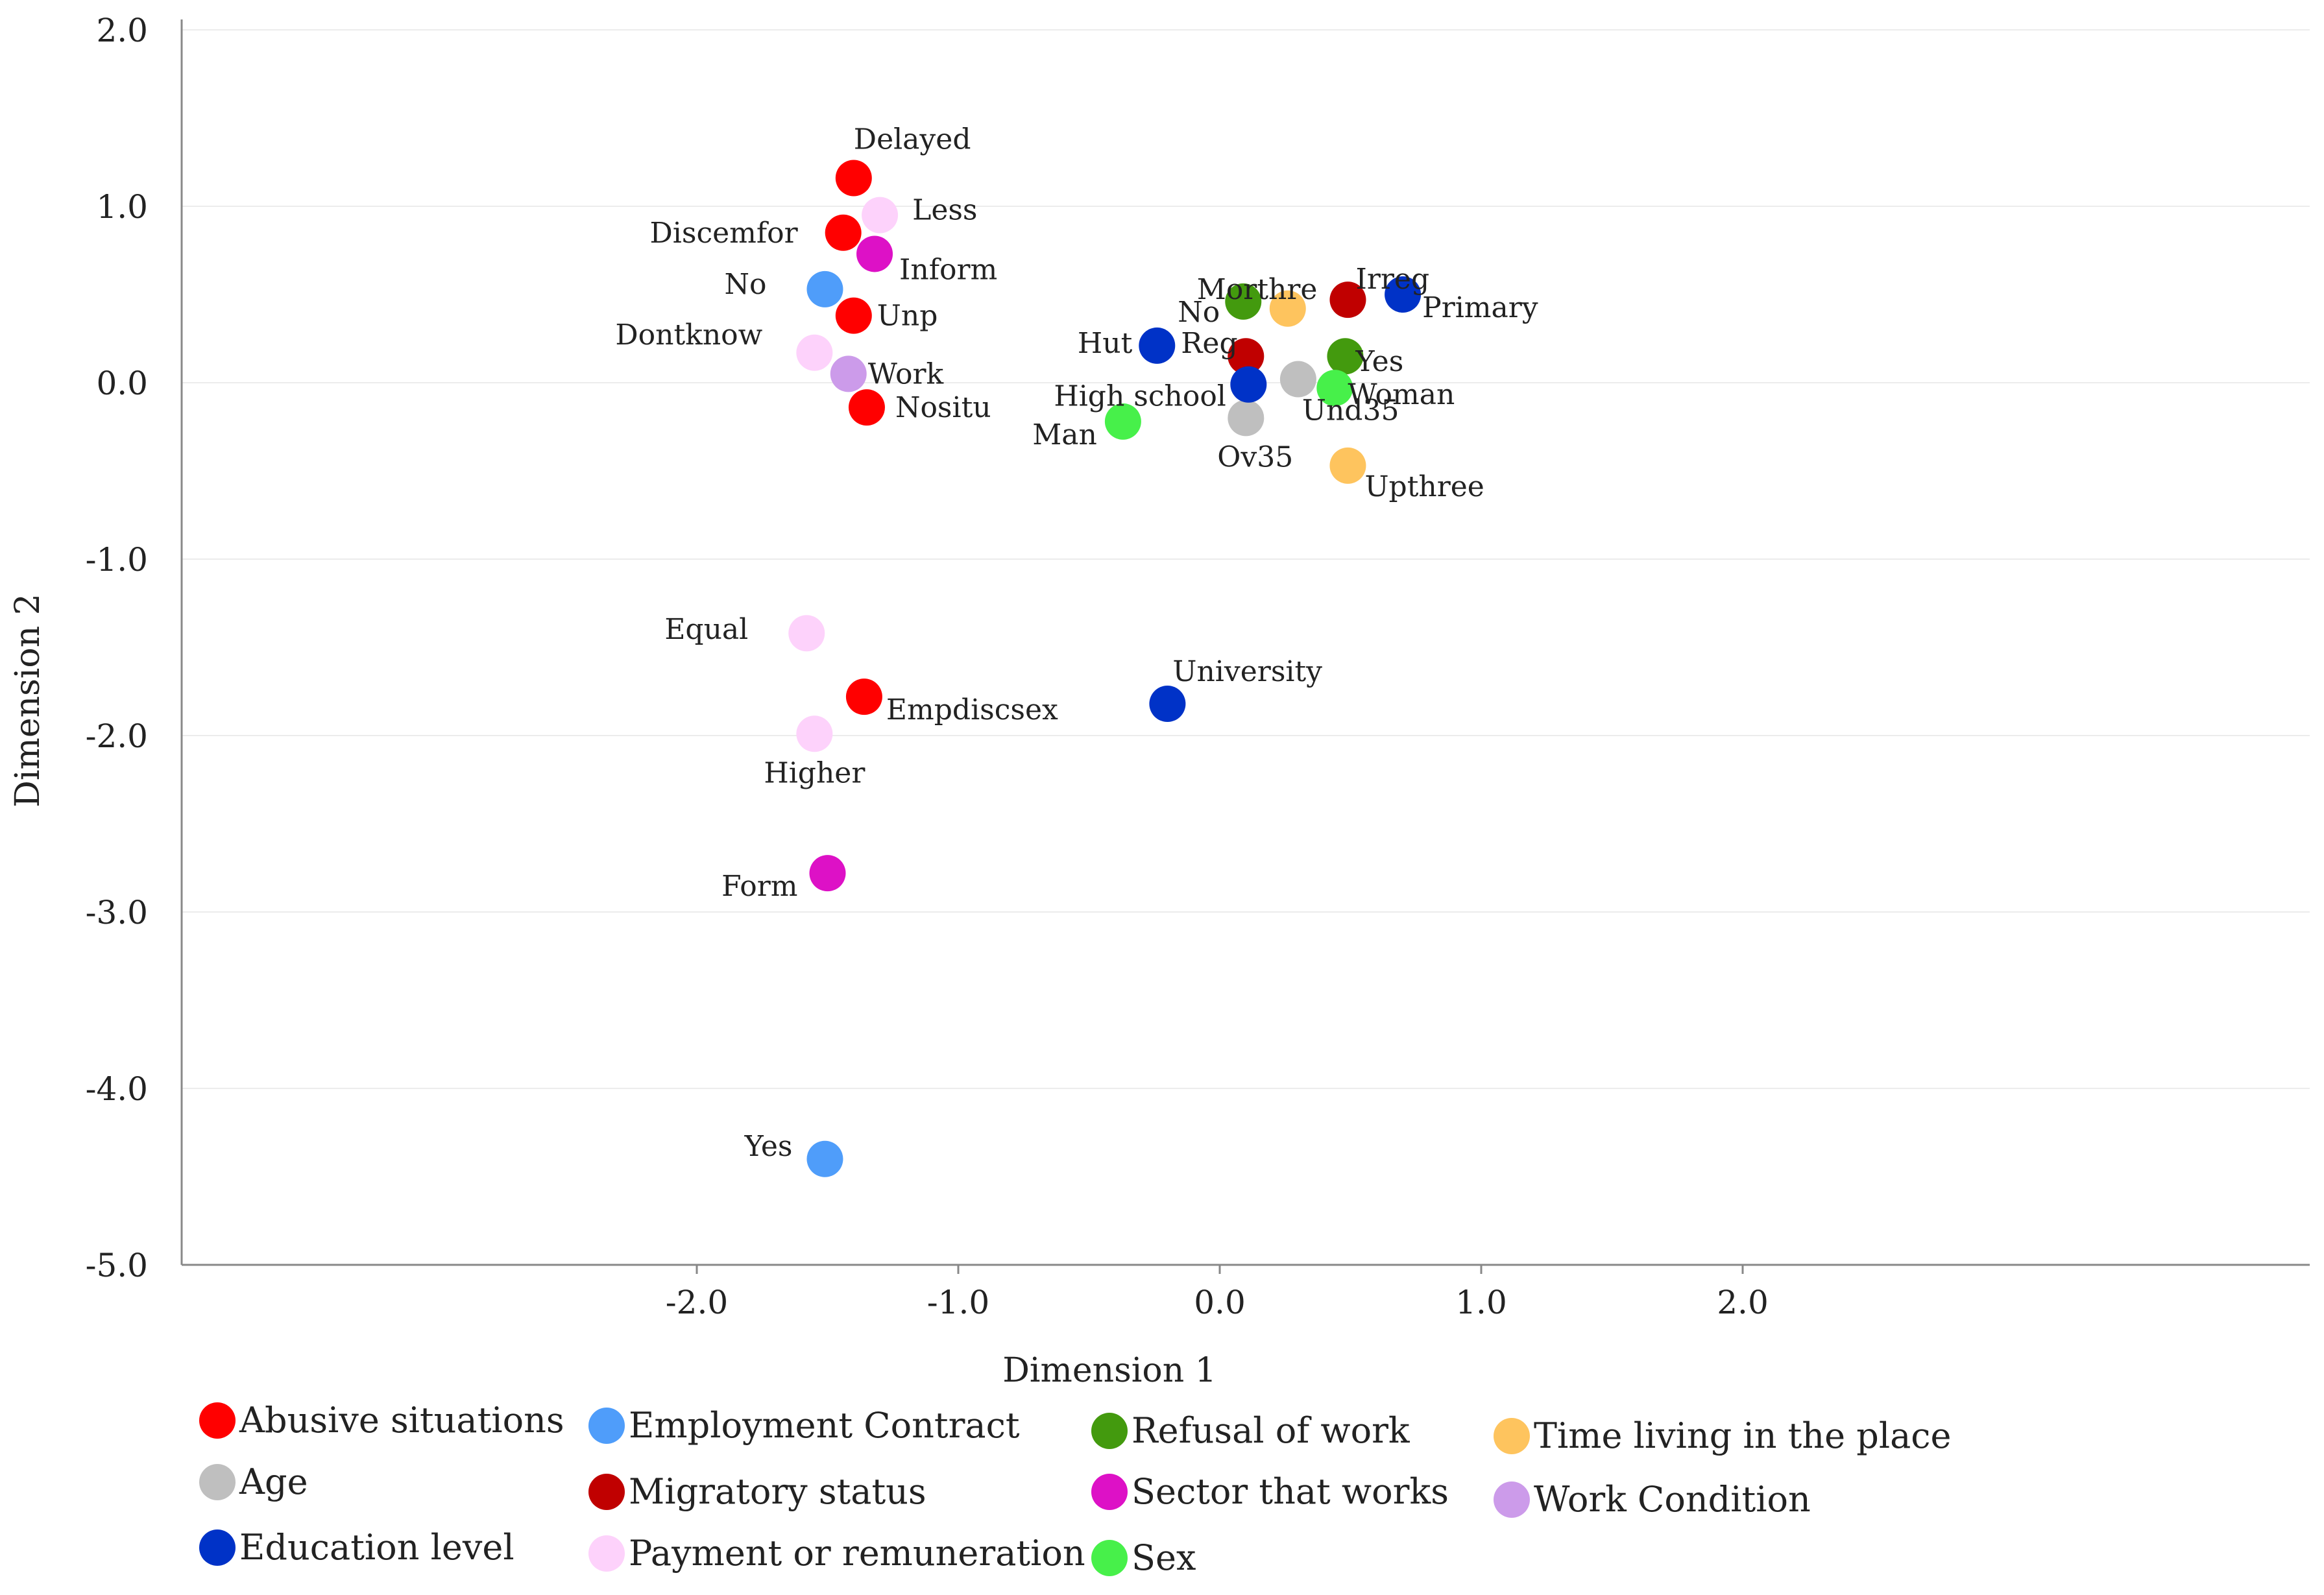 The width and height of the screenshot is (2324, 1595). I want to click on data-point-label: Discemfor, so click(724, 233).